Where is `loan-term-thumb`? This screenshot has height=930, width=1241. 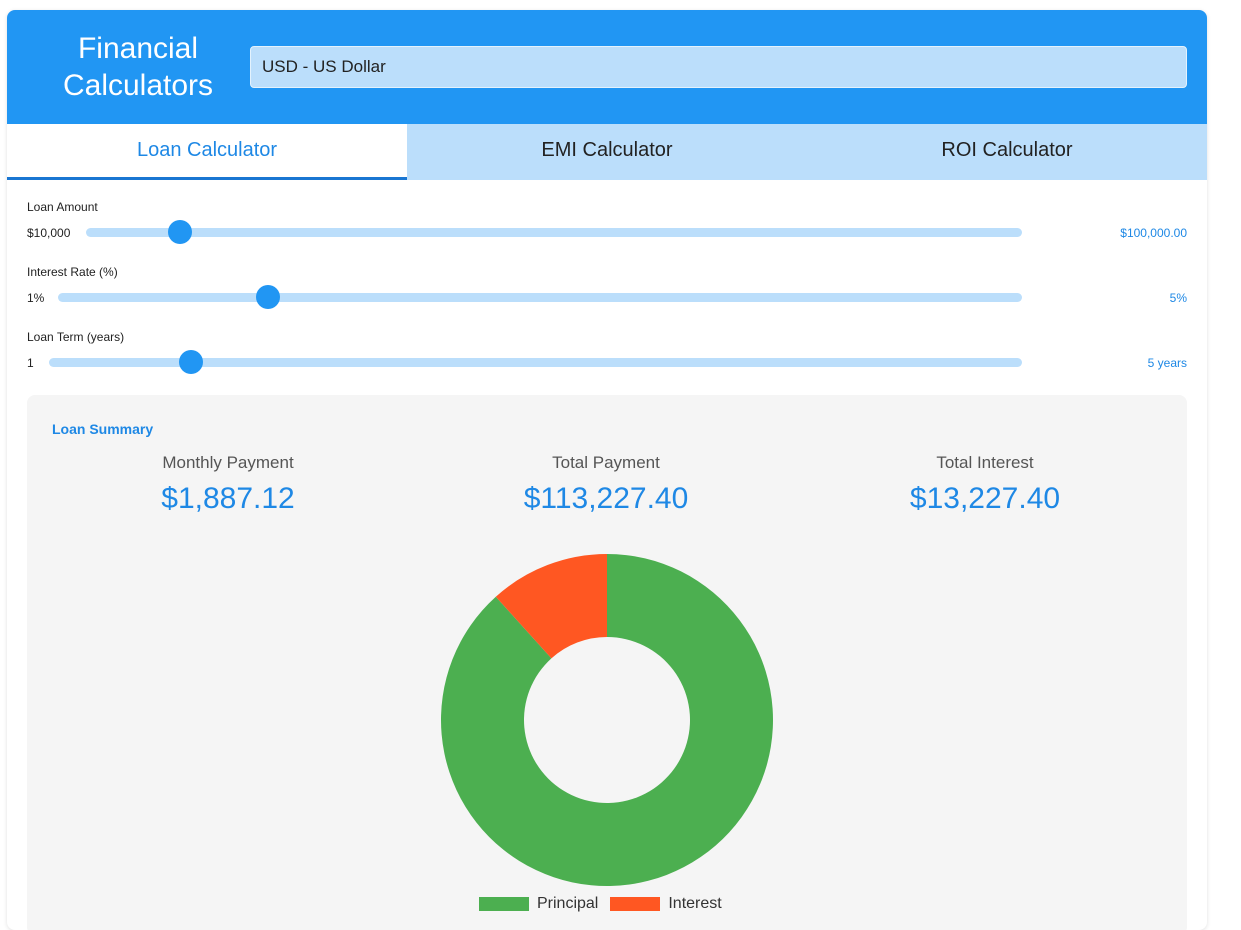
loan-term-thumb is located at coordinates (191, 362).